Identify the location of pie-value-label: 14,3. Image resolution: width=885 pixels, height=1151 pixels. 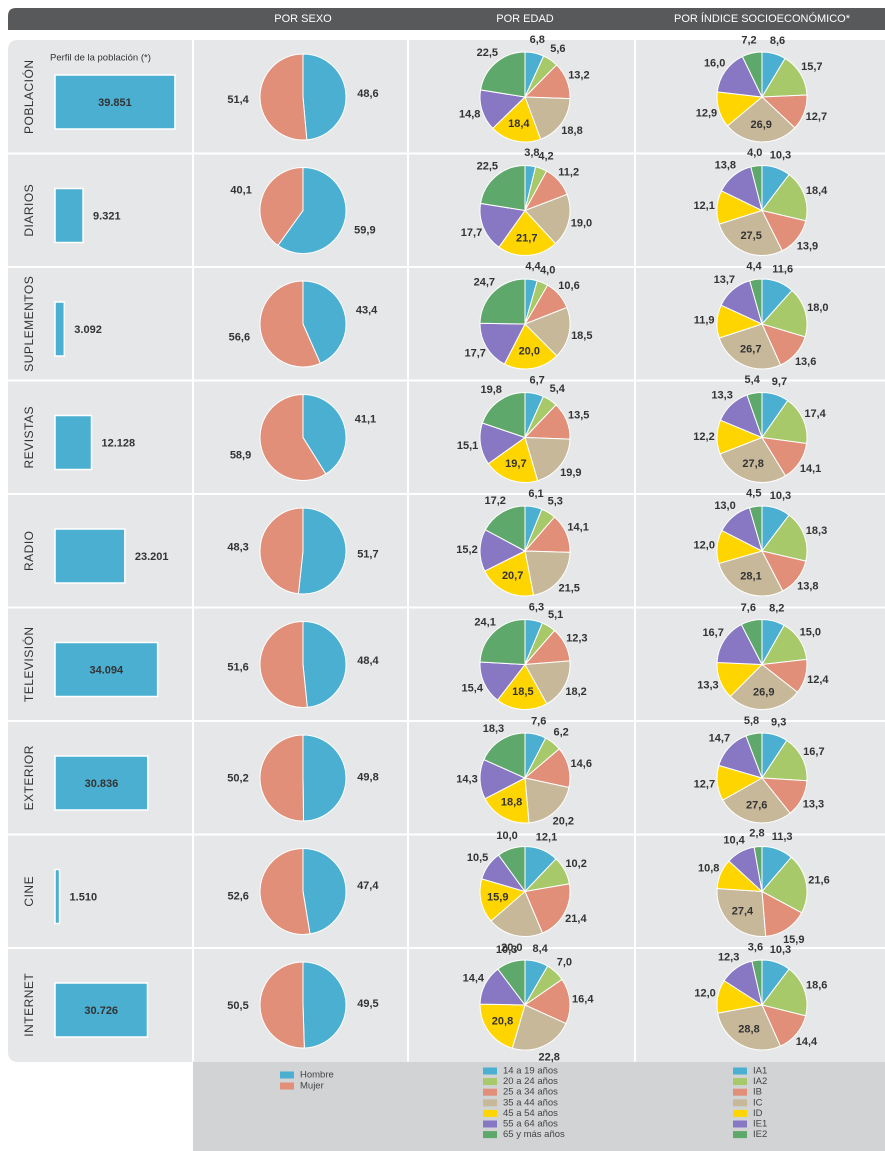
(466, 780).